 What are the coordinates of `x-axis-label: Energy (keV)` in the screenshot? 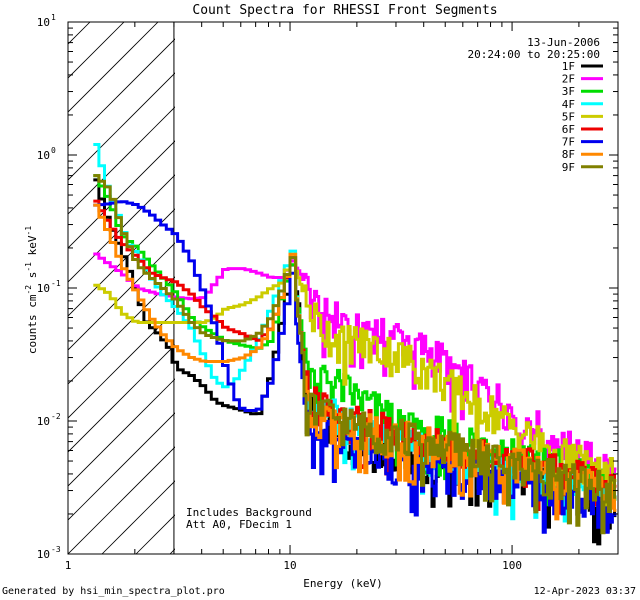 It's located at (342, 583).